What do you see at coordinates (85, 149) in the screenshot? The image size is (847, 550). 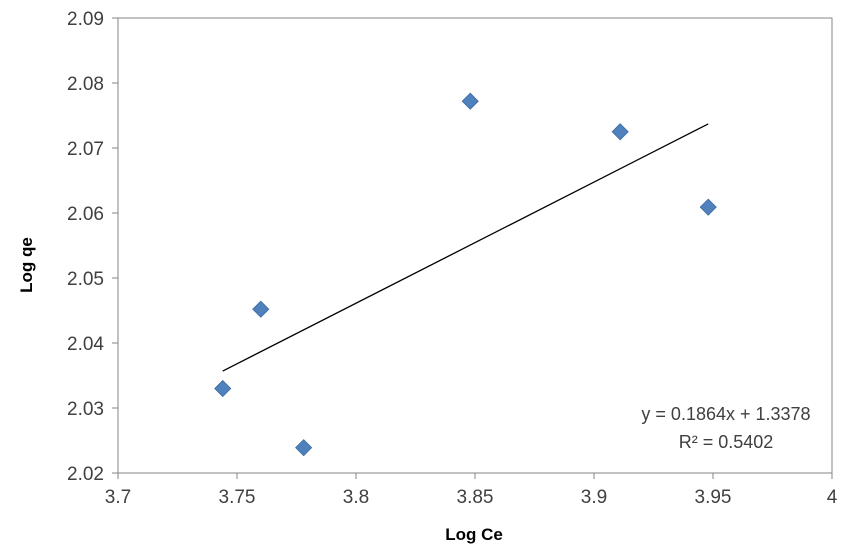 I see `y-tick-label: 2.07` at bounding box center [85, 149].